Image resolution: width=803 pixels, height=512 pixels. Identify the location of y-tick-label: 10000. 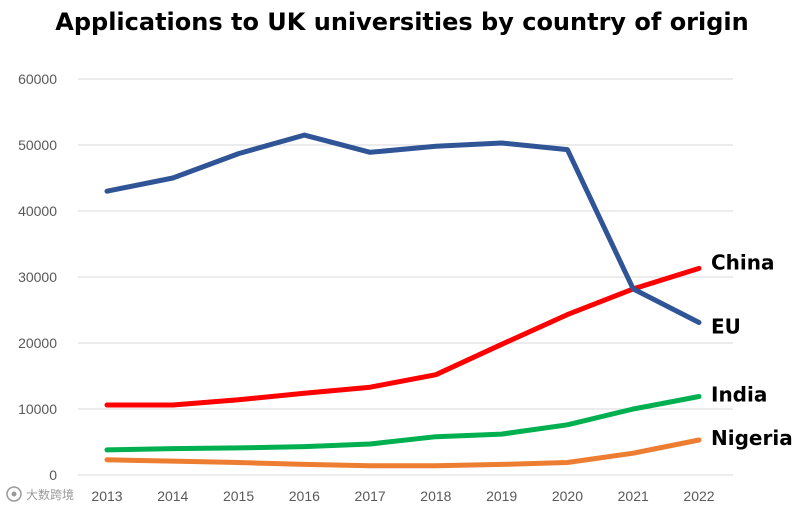
(37, 409).